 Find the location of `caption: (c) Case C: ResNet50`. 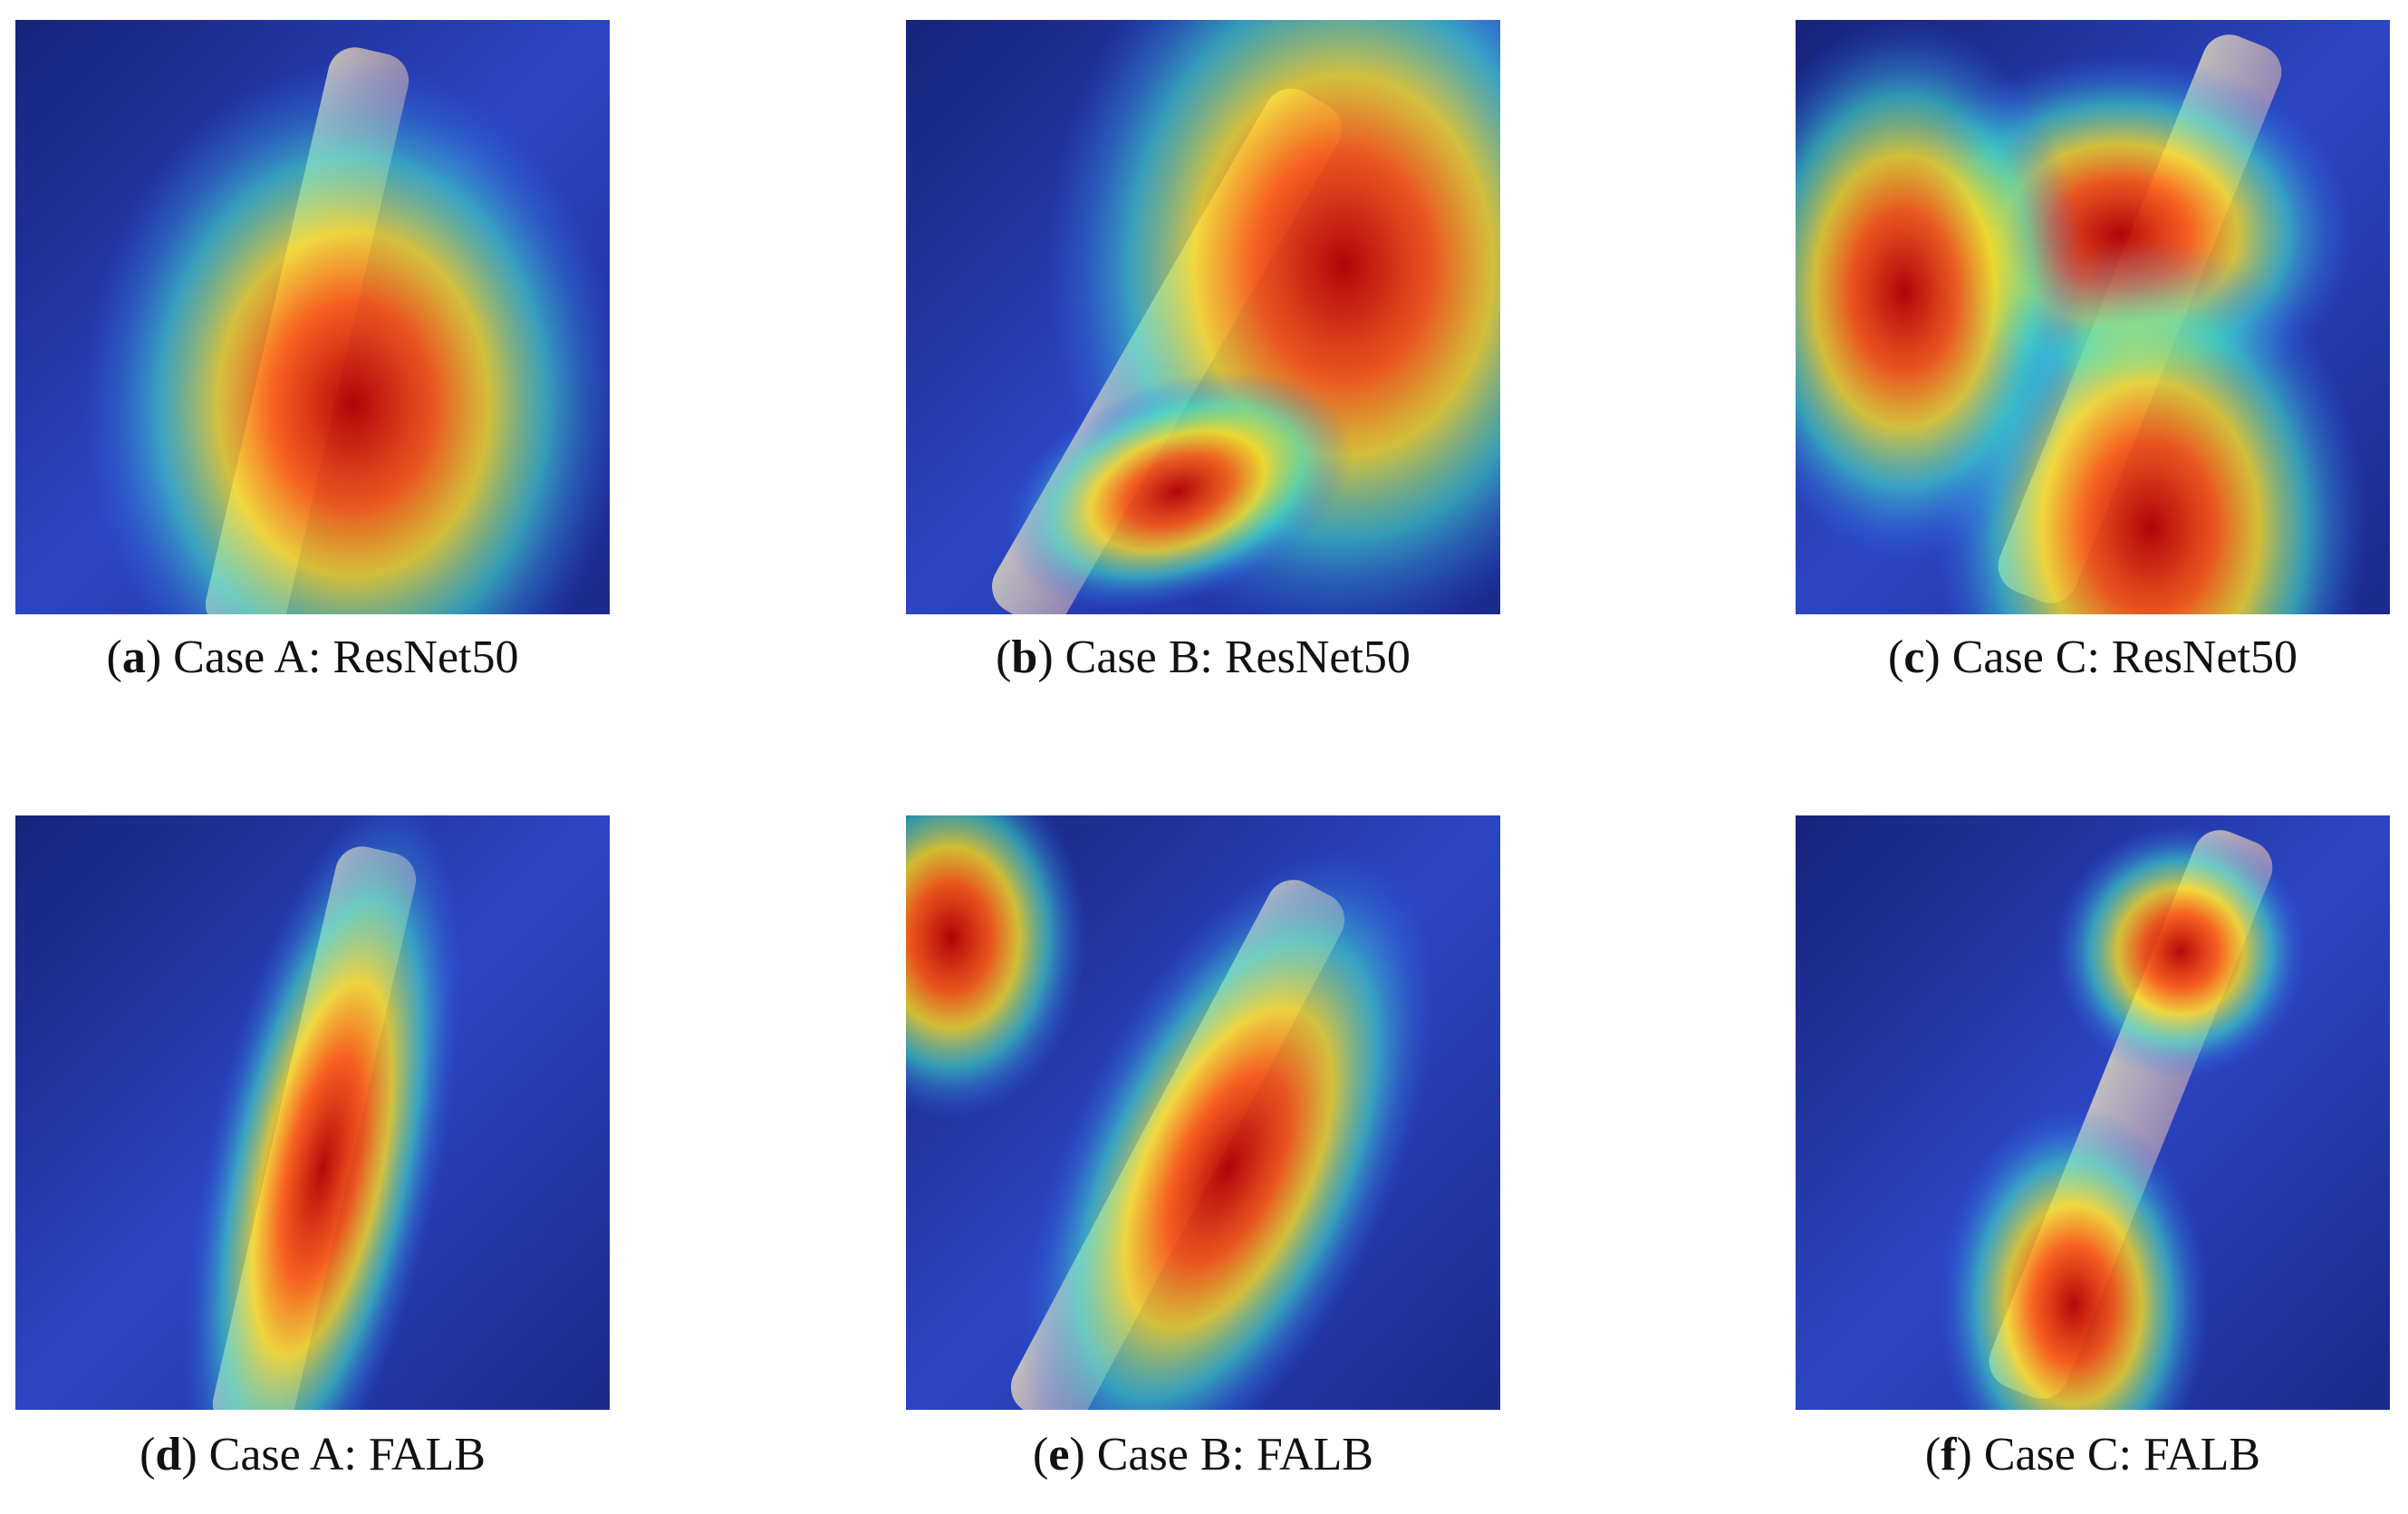

caption: (c) Case C: ResNet50 is located at coordinates (2092, 657).